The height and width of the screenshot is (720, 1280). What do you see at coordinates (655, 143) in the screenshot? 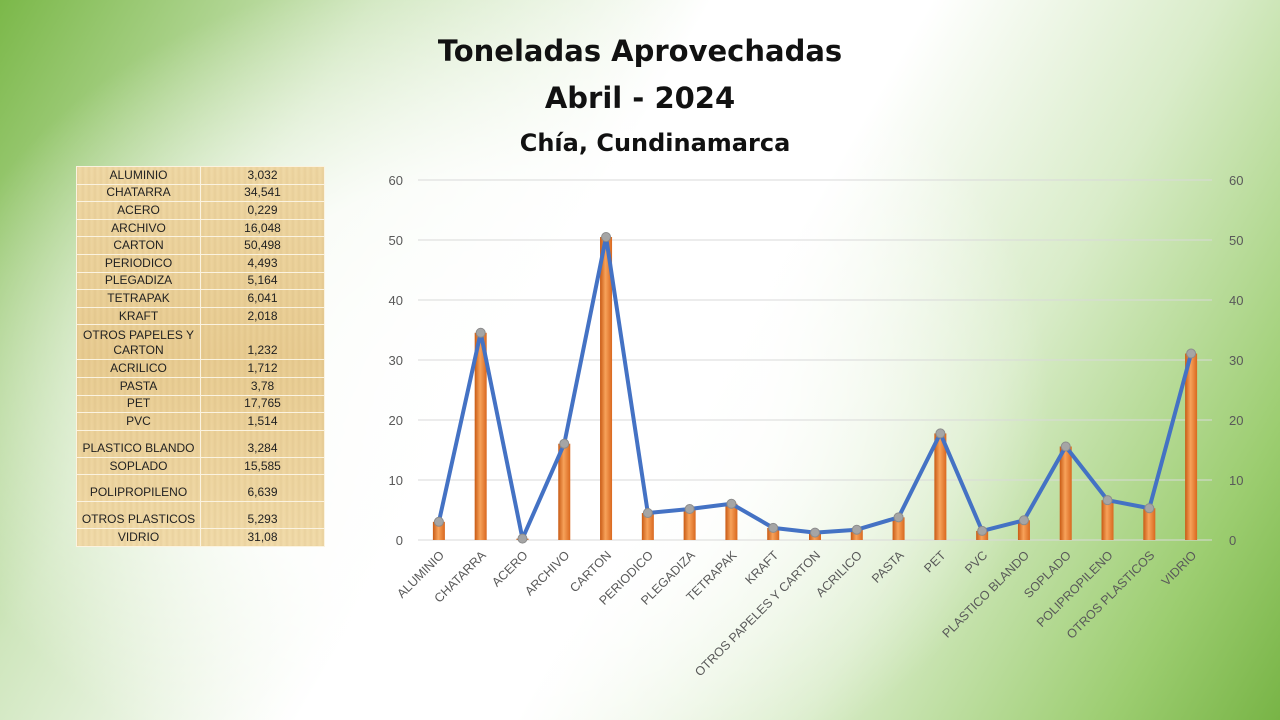
I see `chart-subtitle: Chía, Cundinamarca` at bounding box center [655, 143].